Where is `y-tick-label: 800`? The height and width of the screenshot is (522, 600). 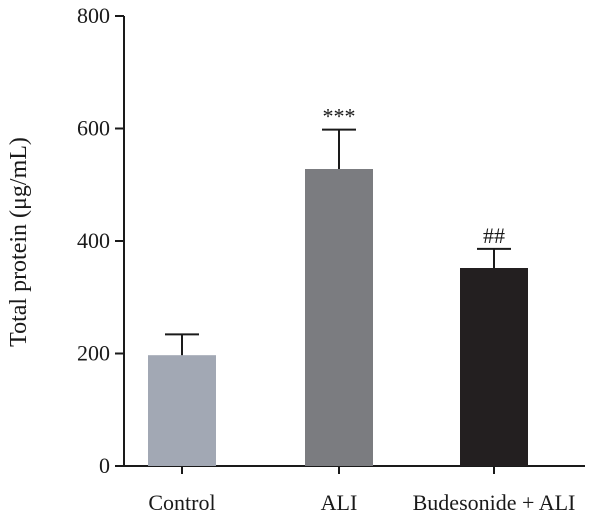 y-tick-label: 800 is located at coordinates (93, 15).